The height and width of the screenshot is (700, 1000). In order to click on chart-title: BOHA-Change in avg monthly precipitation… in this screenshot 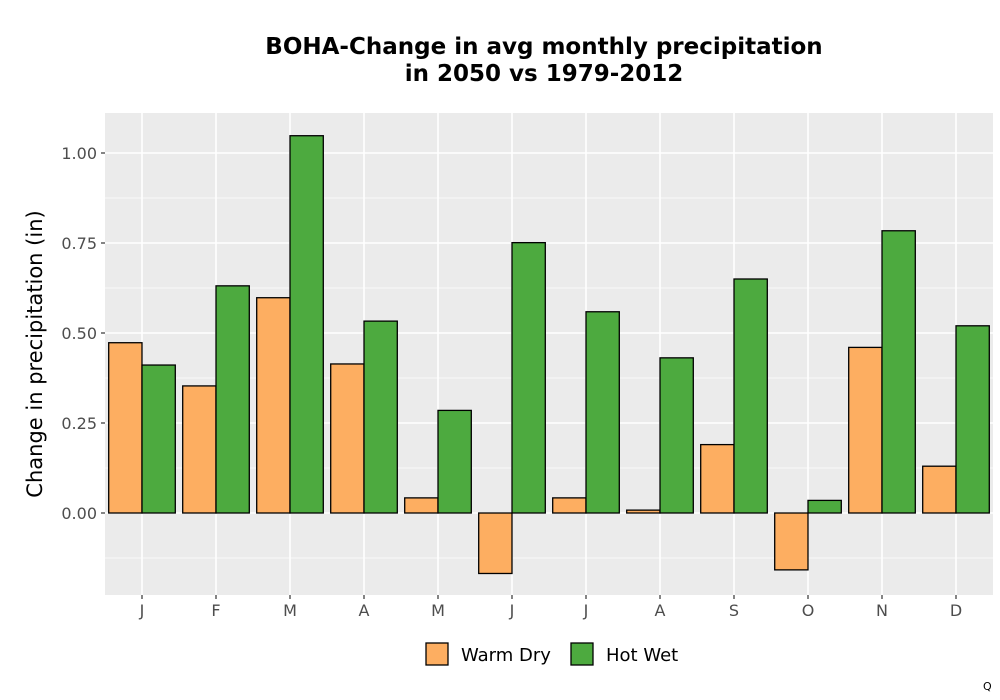, I will do `click(543, 60)`.